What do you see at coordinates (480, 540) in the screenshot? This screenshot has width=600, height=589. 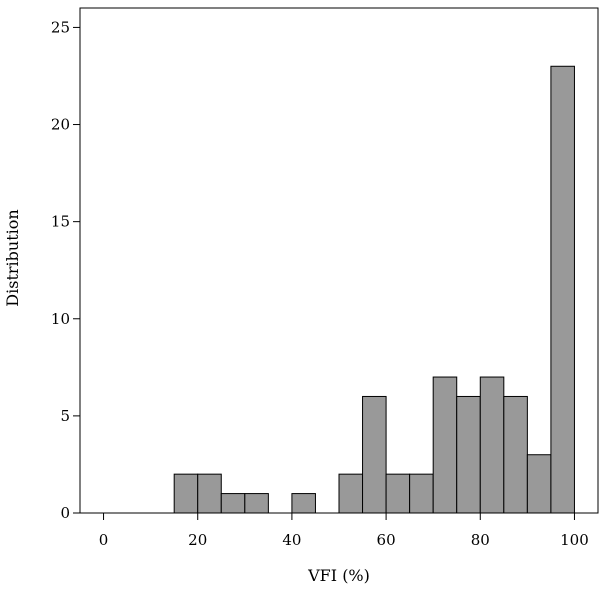 I see `x-tick-label: 80` at bounding box center [480, 540].